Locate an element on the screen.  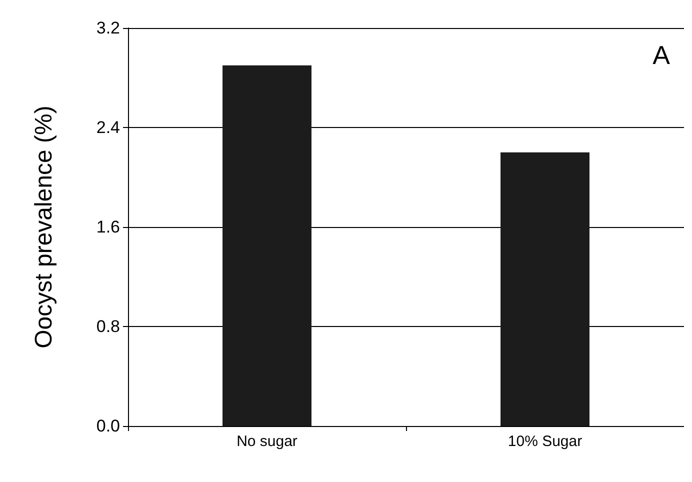
y-tick-label: 2.4 is located at coordinates (108, 127).